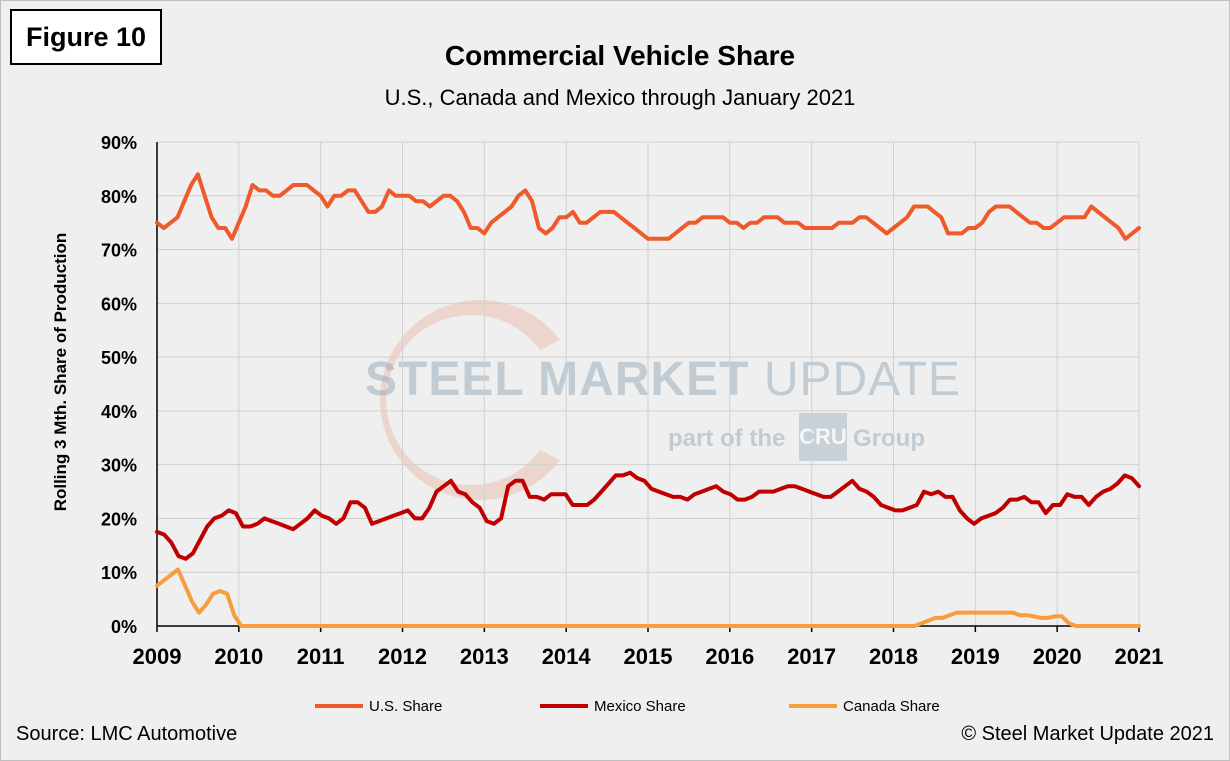  Describe the element at coordinates (119, 412) in the screenshot. I see `y-tick-label: 40%` at that location.